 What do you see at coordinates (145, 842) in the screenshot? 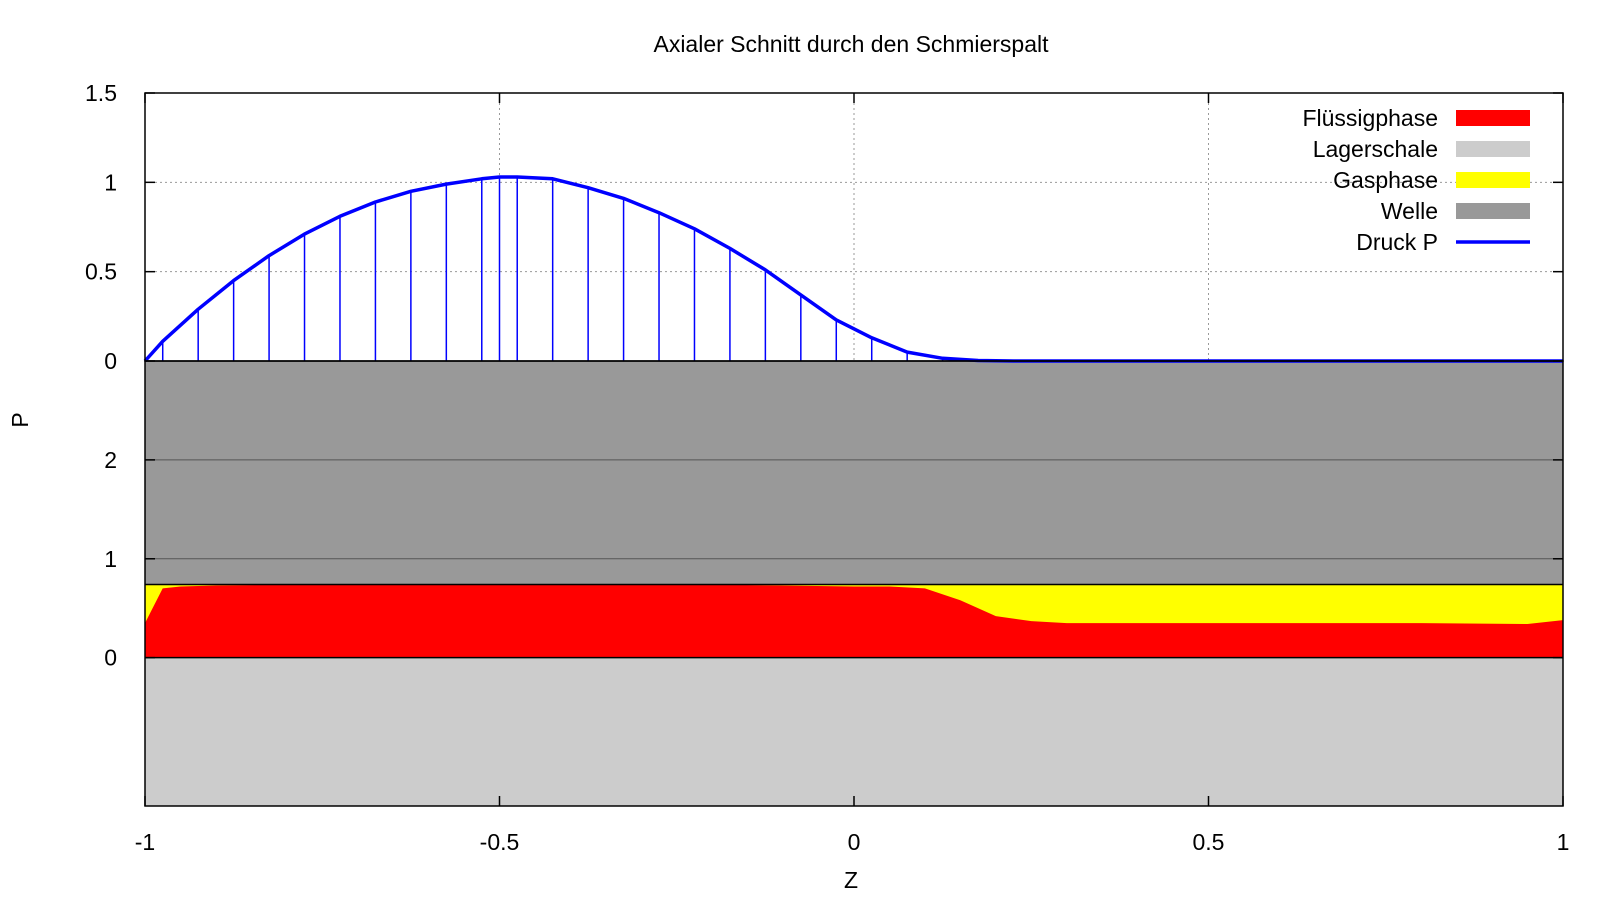
I see `x-tick-label: -1` at bounding box center [145, 842].